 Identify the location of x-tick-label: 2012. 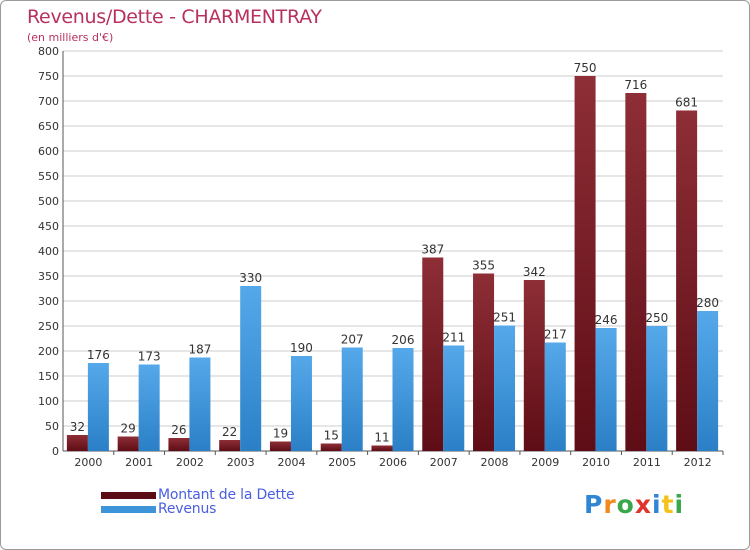
(698, 462).